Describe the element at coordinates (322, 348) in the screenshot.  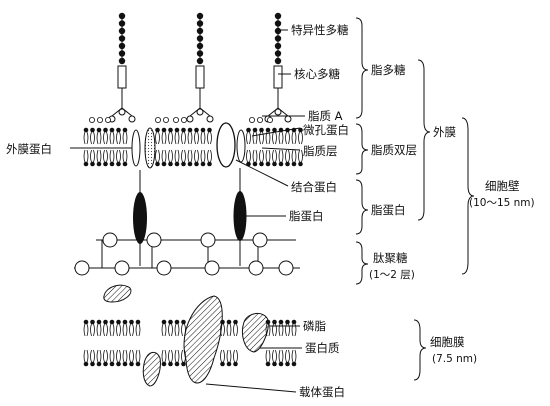
I see `label-protein: 蛋白质` at that location.